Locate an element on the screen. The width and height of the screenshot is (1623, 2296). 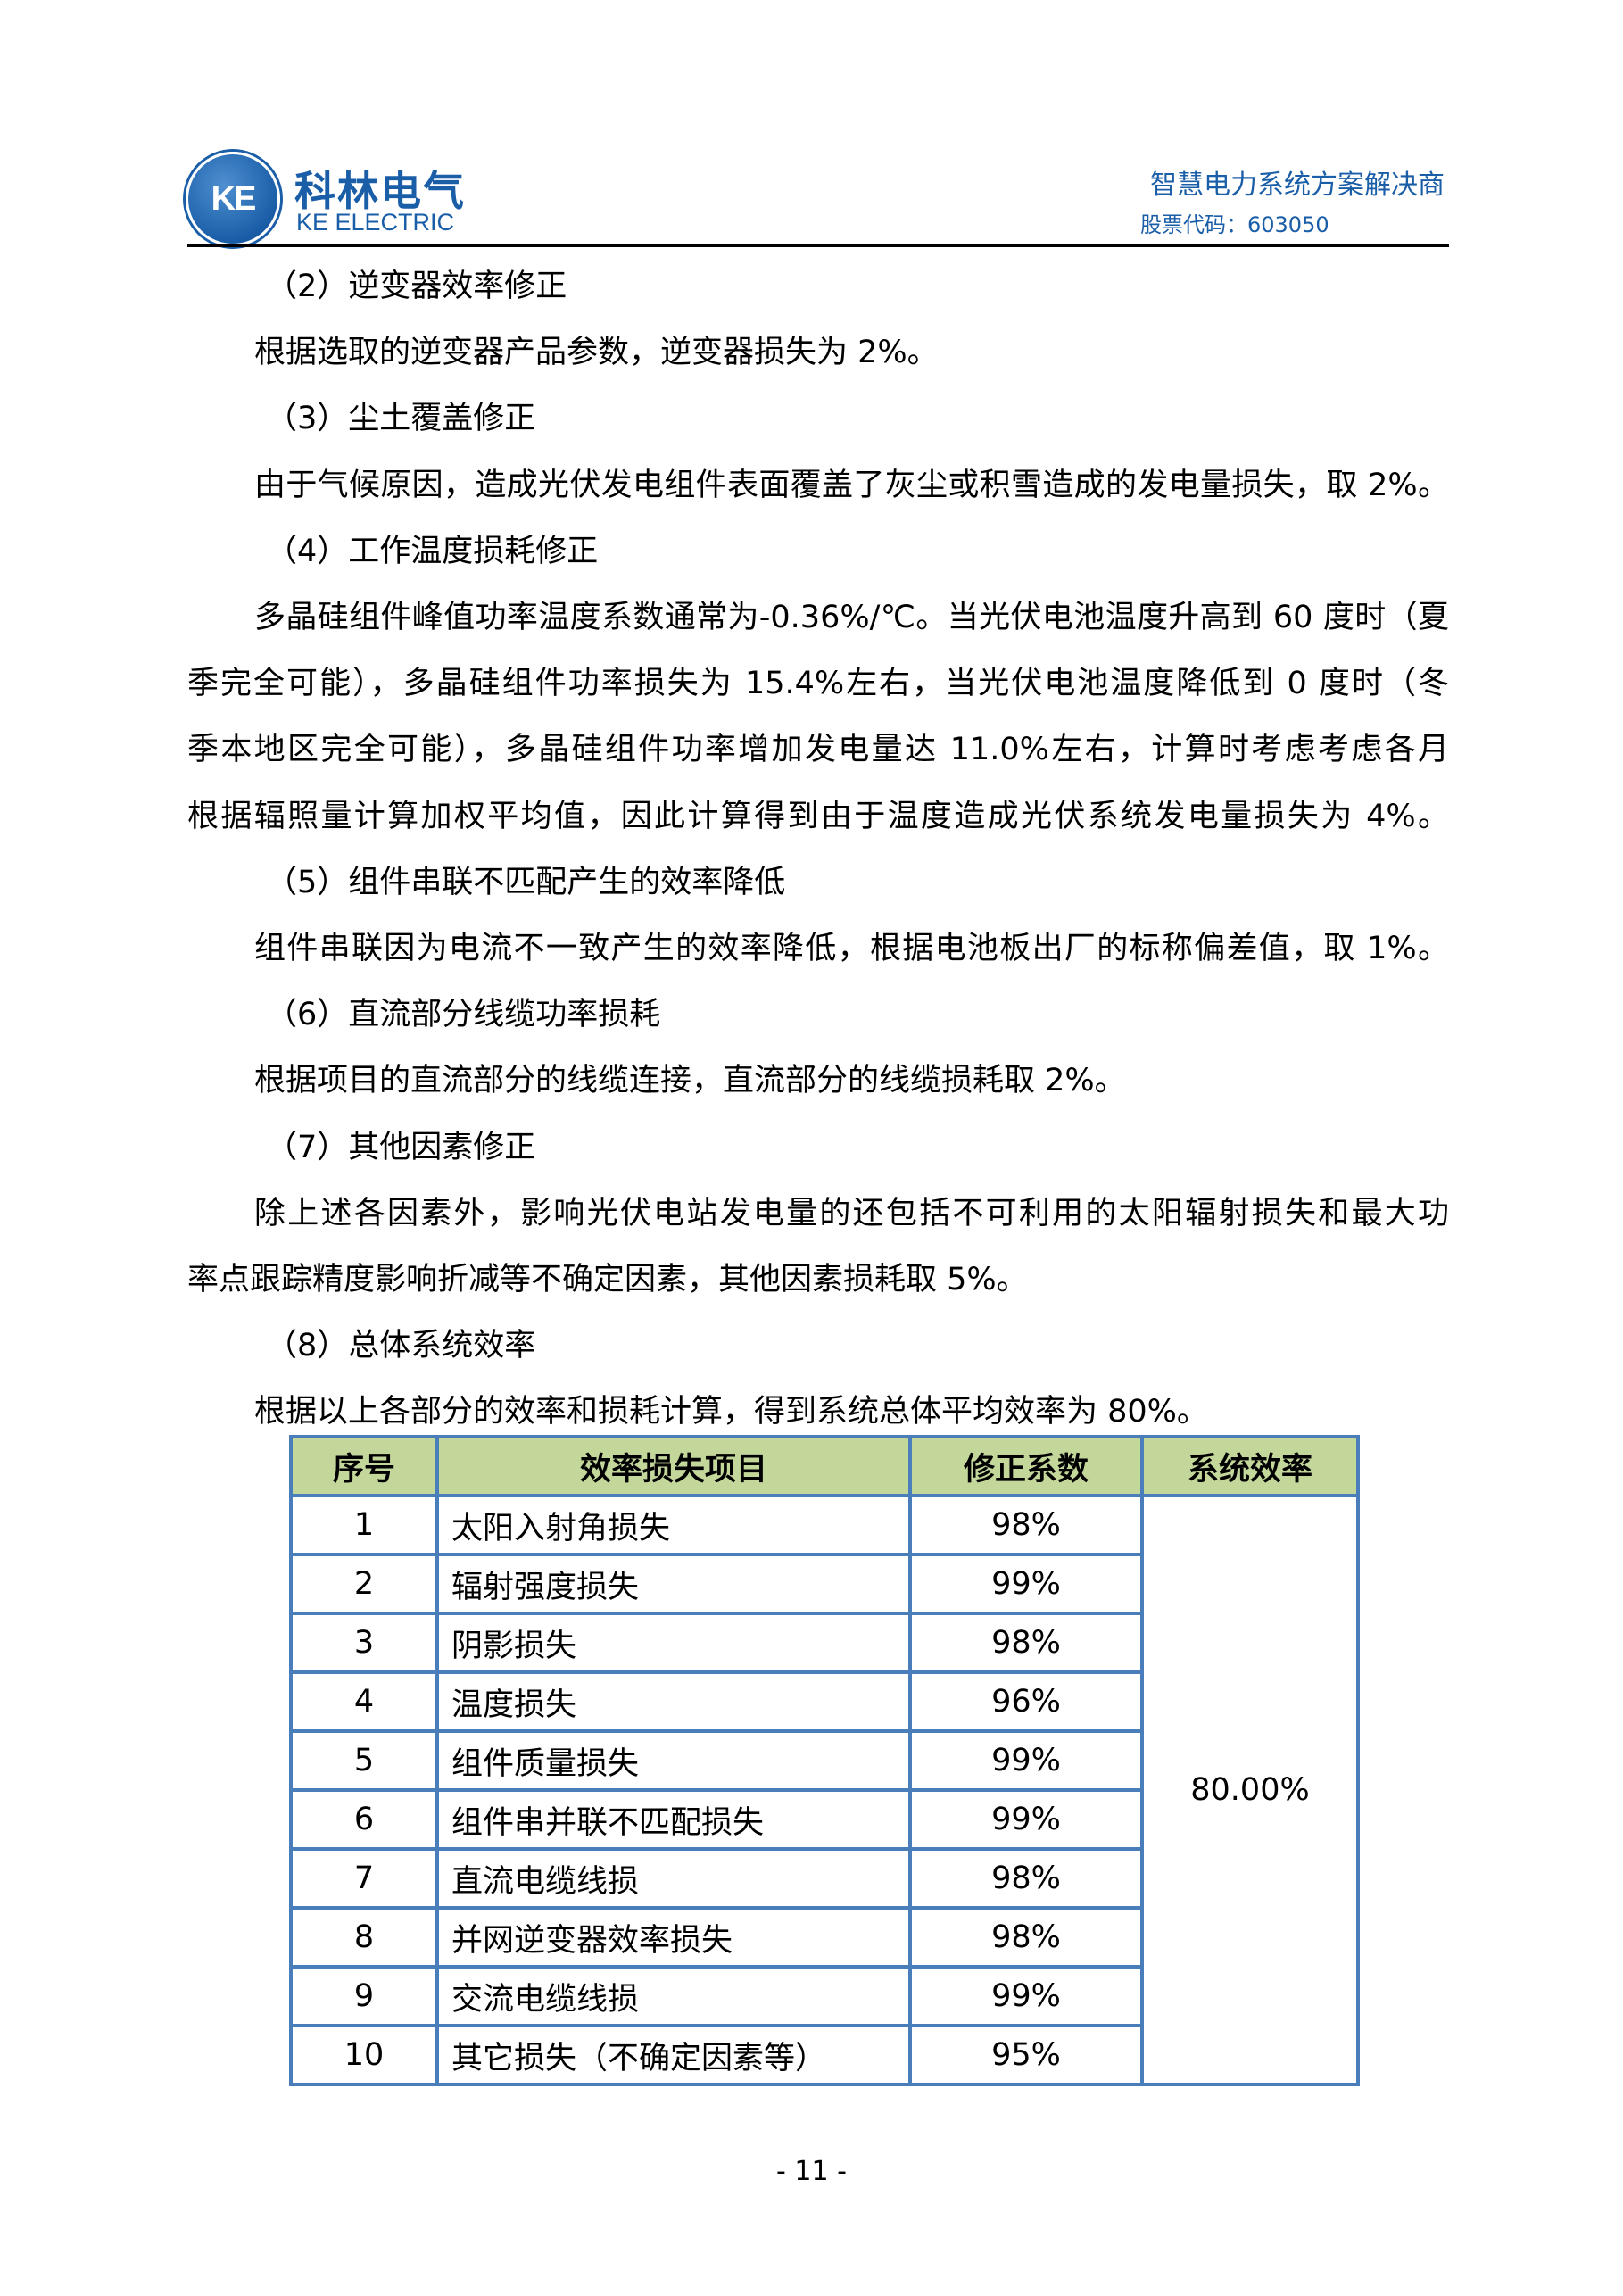
loss-item: 温度损失 is located at coordinates (673, 1701).